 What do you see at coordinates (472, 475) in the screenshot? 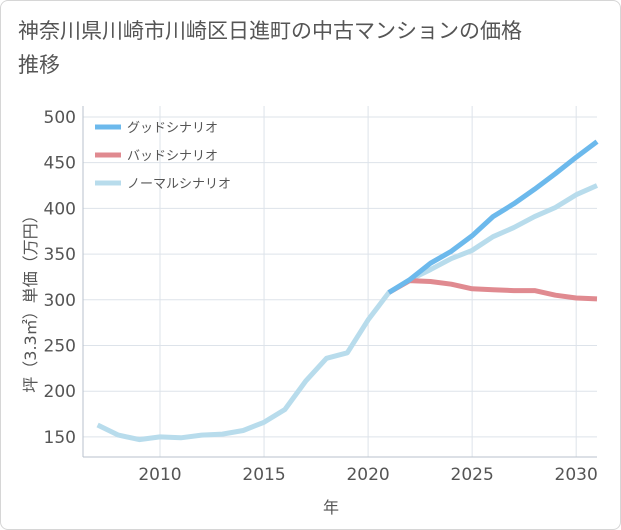
I see `x-tick-label: 2025` at bounding box center [472, 475].